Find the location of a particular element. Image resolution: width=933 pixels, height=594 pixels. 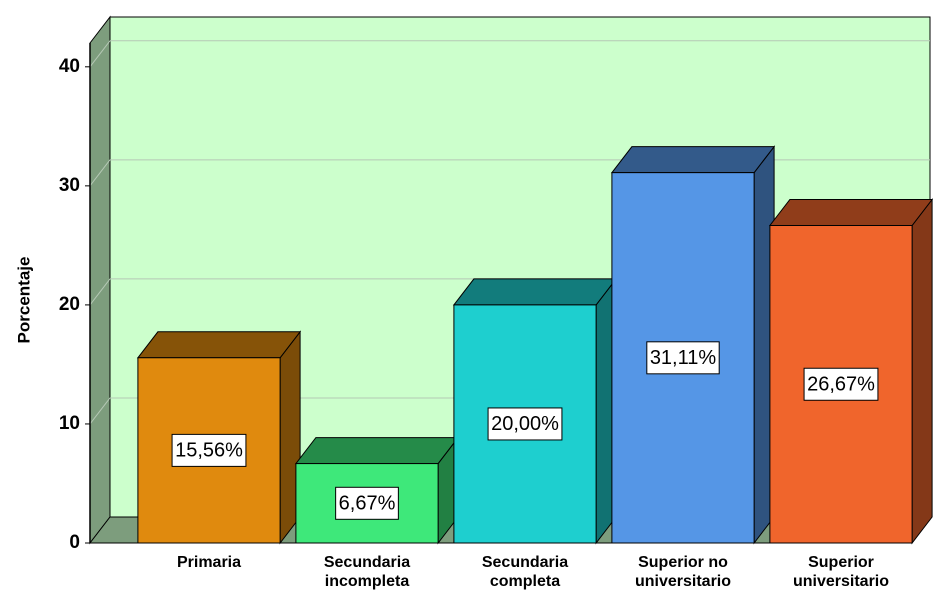

x-tick-label: Primaria is located at coordinates (209, 562).